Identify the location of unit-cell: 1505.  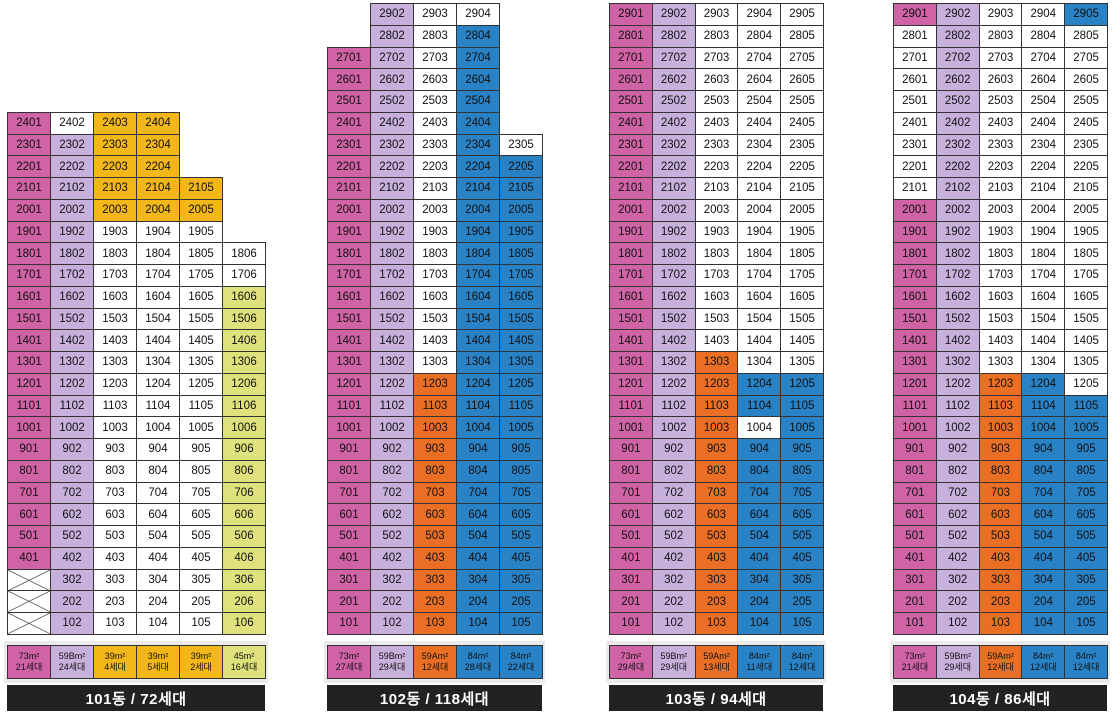
(521, 319).